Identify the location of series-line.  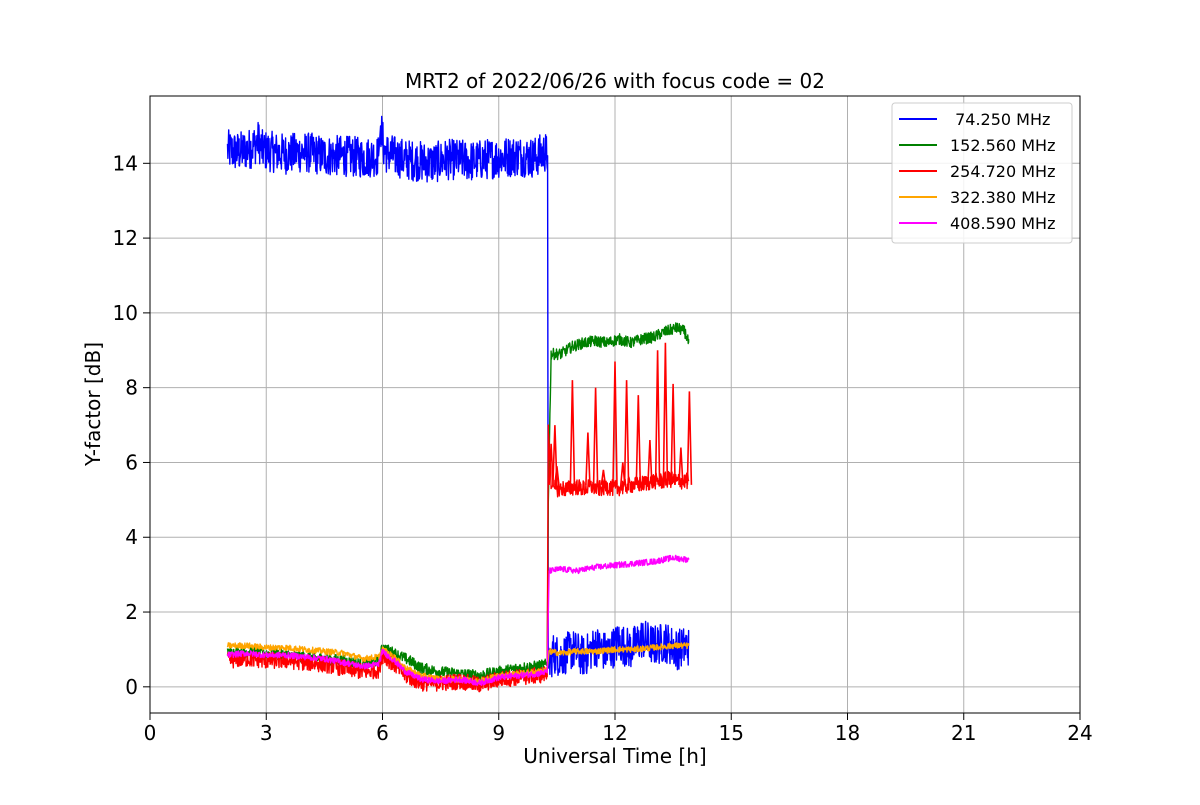
(458, 620).